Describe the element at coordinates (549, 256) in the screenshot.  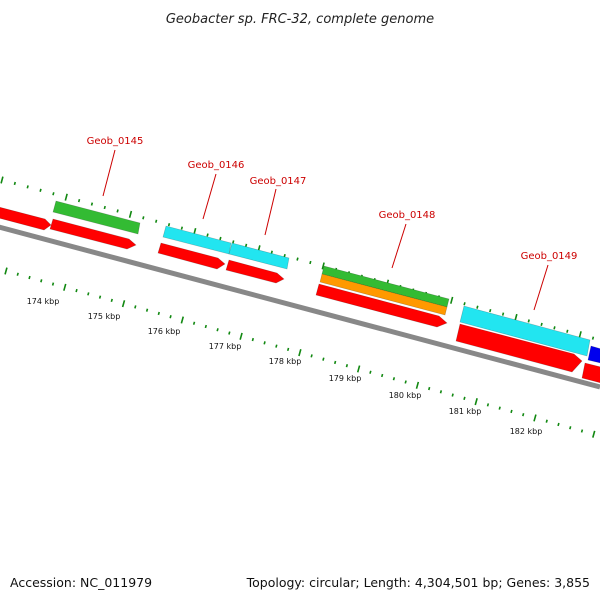
I see `gene-label-geob-0149: Geob_0149` at that location.